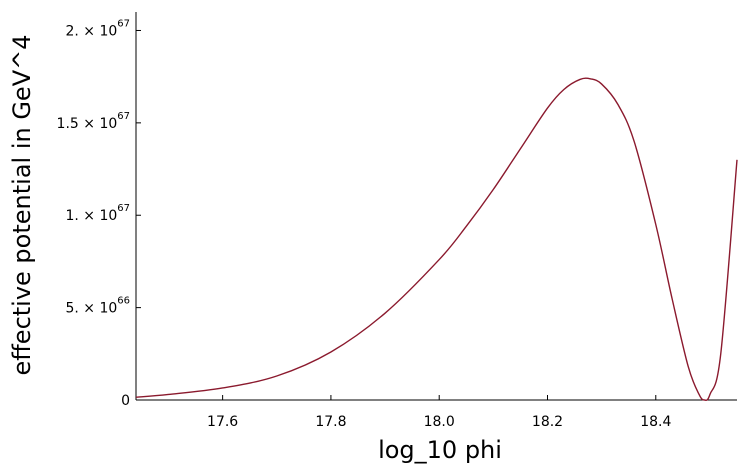 This screenshot has width=738, height=468. I want to click on y-tick-label: 1. × 1067, so click(97, 213).